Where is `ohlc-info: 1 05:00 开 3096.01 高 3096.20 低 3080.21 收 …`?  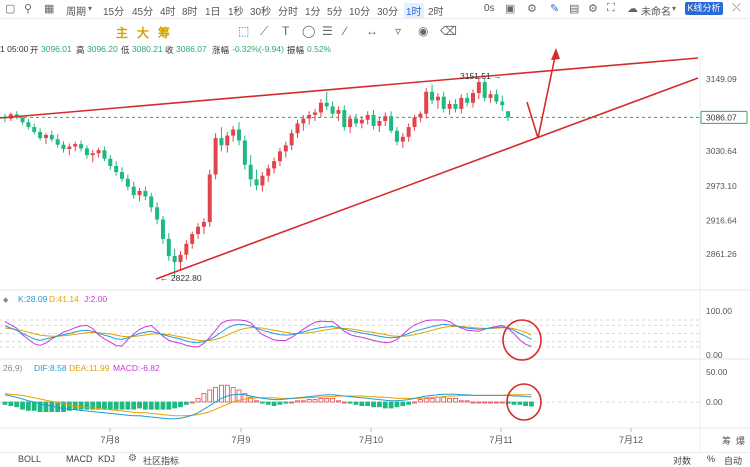 ohlc-info: 1 05:00 开 3096.01 高 3096.20 低 3080.21 收 … is located at coordinates (375, 50).